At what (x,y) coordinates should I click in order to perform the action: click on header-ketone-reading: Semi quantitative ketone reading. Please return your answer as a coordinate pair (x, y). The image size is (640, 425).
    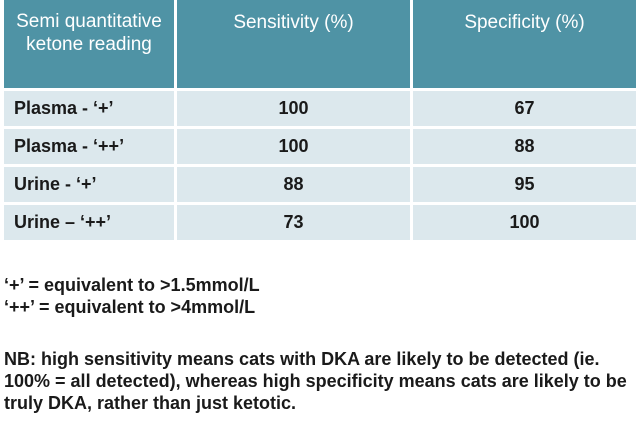
    Looking at the image, I should click on (89, 44).